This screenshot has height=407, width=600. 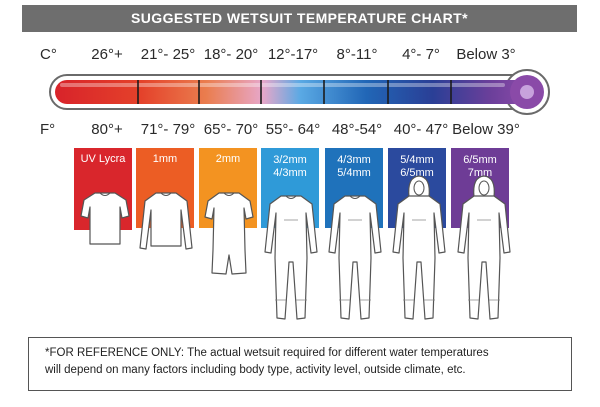 I want to click on celsius-range-4: 12°-17°, so click(x=293, y=54).